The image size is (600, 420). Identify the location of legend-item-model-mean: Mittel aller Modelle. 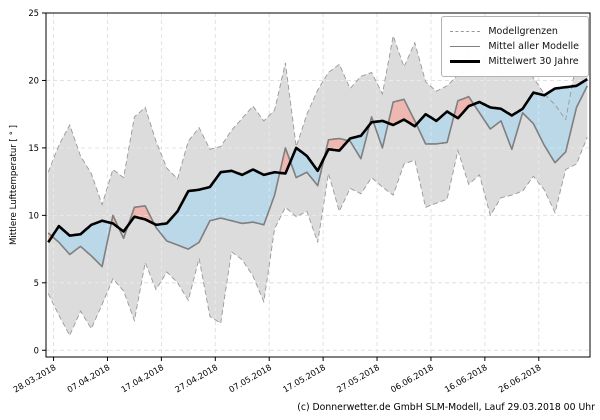
(514, 46).